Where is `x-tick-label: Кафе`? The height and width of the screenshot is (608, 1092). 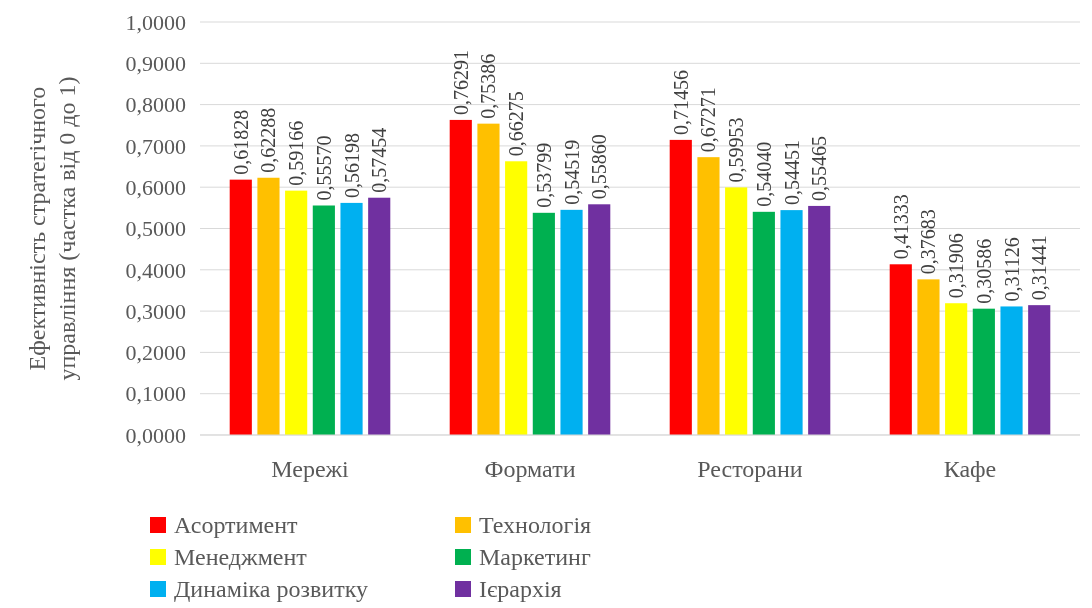
x-tick-label: Кафе is located at coordinates (970, 469).